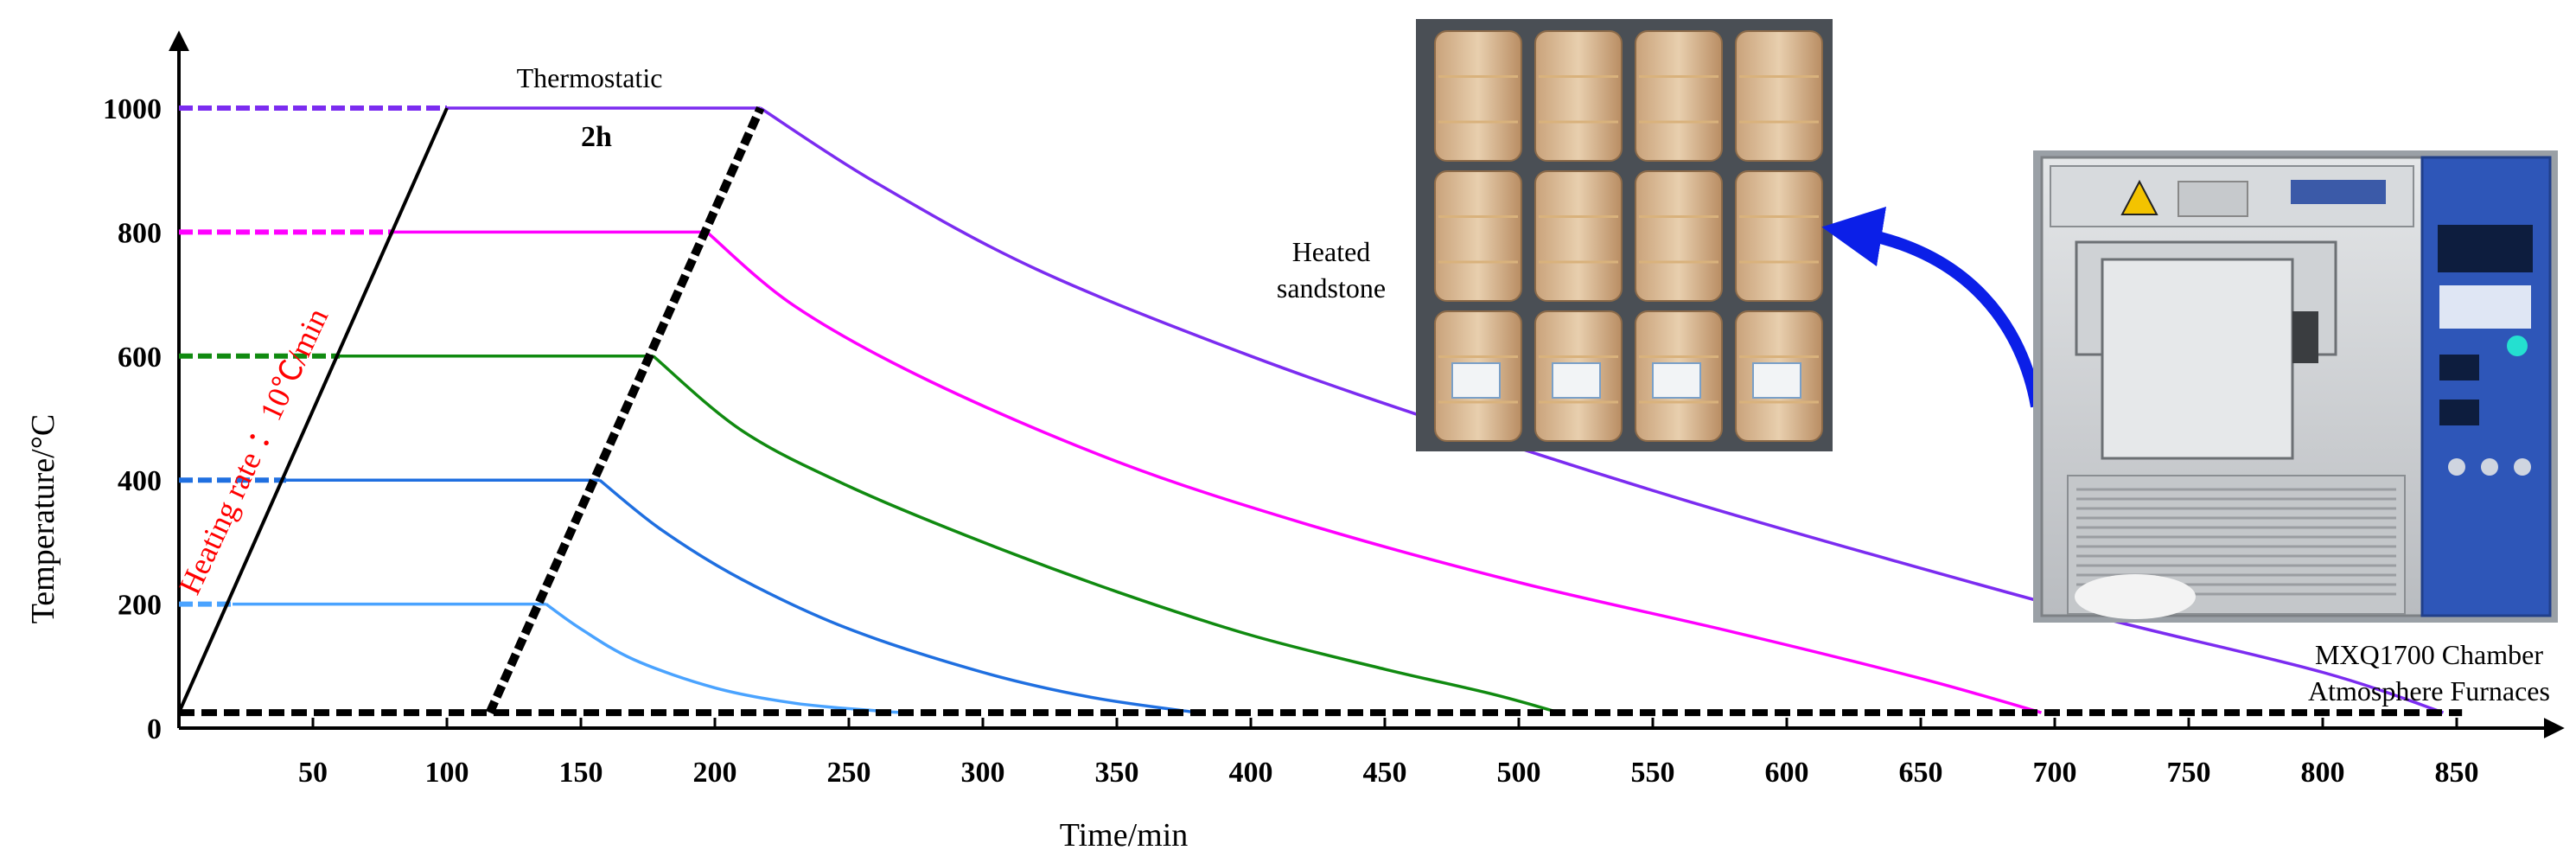 The height and width of the screenshot is (863, 2576). Describe the element at coordinates (146, 419) in the screenshot. I see `y-tick-labels: 0 200 400 600 800 1000` at that location.